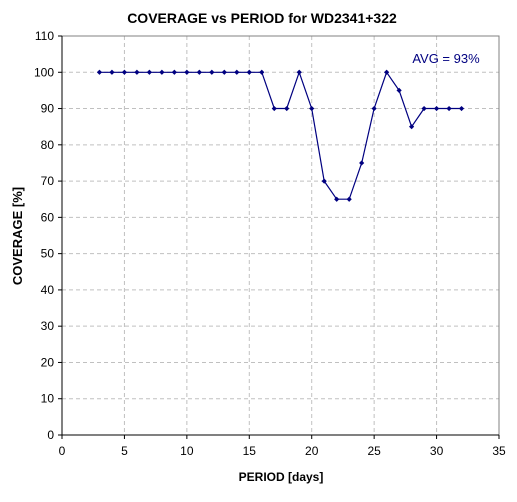 This screenshot has height=502, width=517. Describe the element at coordinates (281, 477) in the screenshot. I see `x-axis-label: PERIOD [days]` at that location.